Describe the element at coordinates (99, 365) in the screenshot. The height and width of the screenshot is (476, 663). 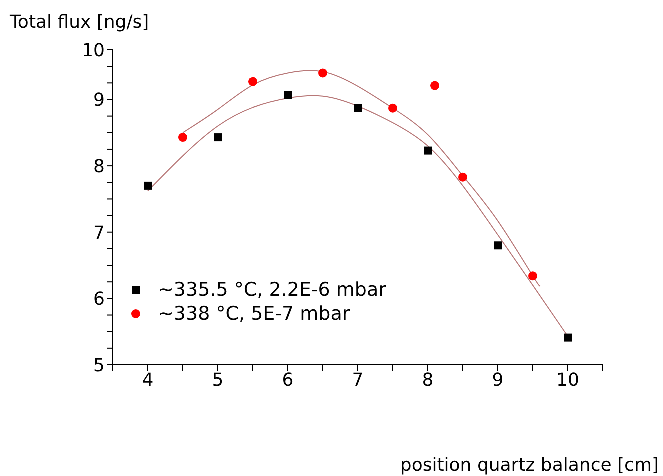
I see `y-tick-label: 5` at that location.